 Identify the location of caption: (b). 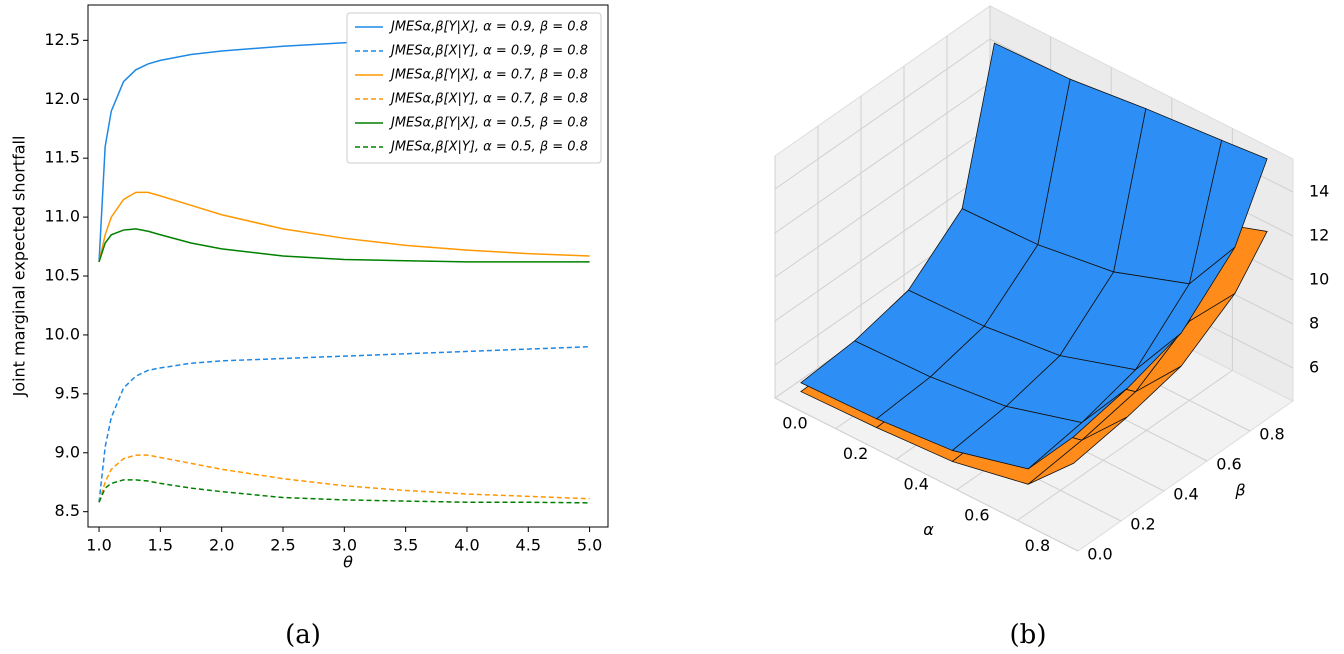
(1028, 635).